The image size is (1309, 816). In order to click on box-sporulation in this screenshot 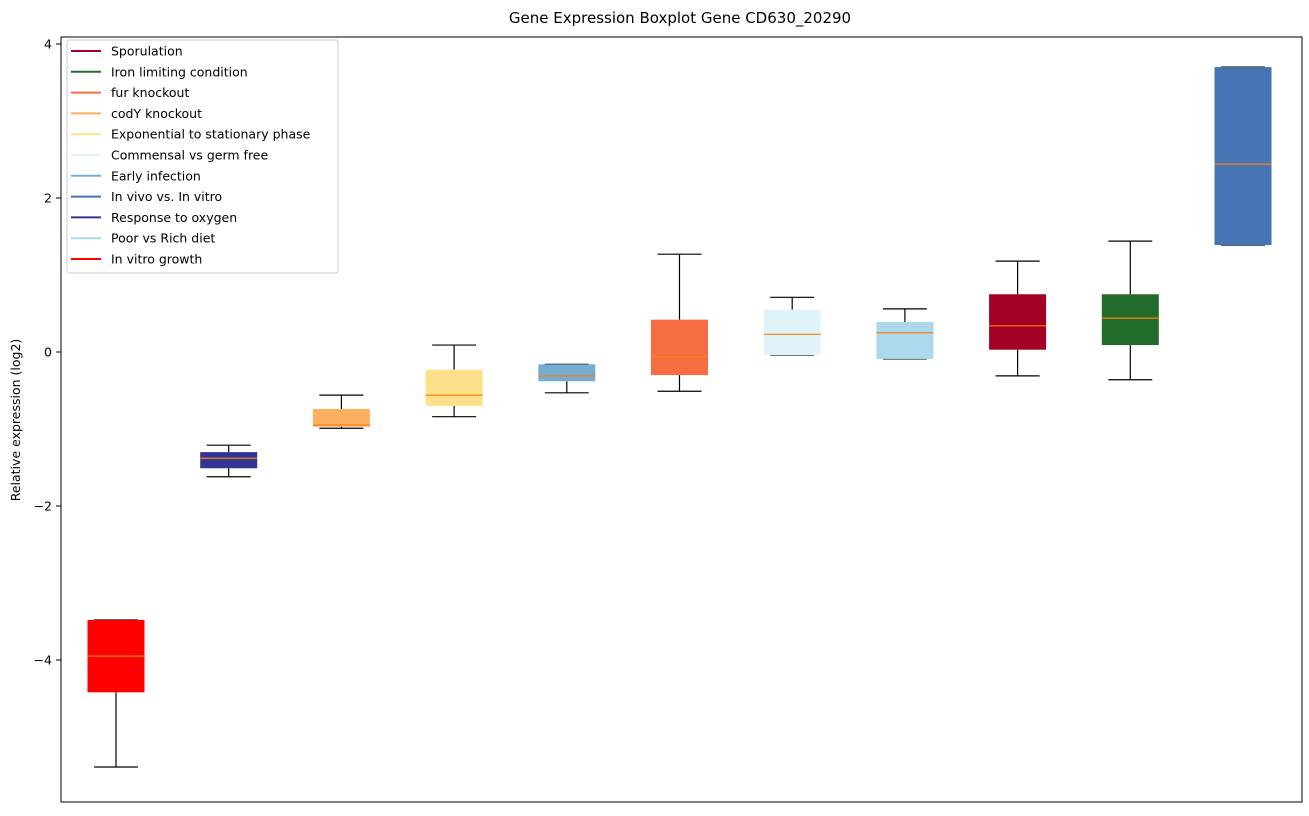, I will do `click(1018, 318)`.